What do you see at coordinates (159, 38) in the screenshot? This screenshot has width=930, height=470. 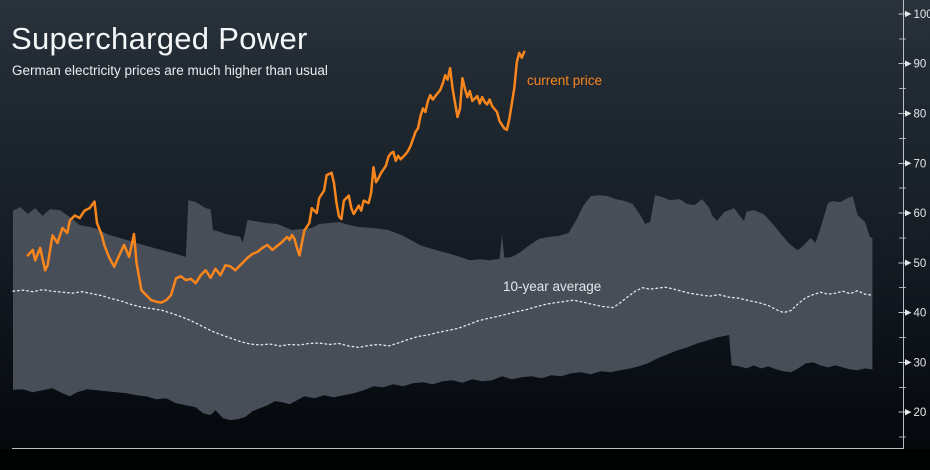 I see `chart-title: Supercharged Power` at bounding box center [159, 38].